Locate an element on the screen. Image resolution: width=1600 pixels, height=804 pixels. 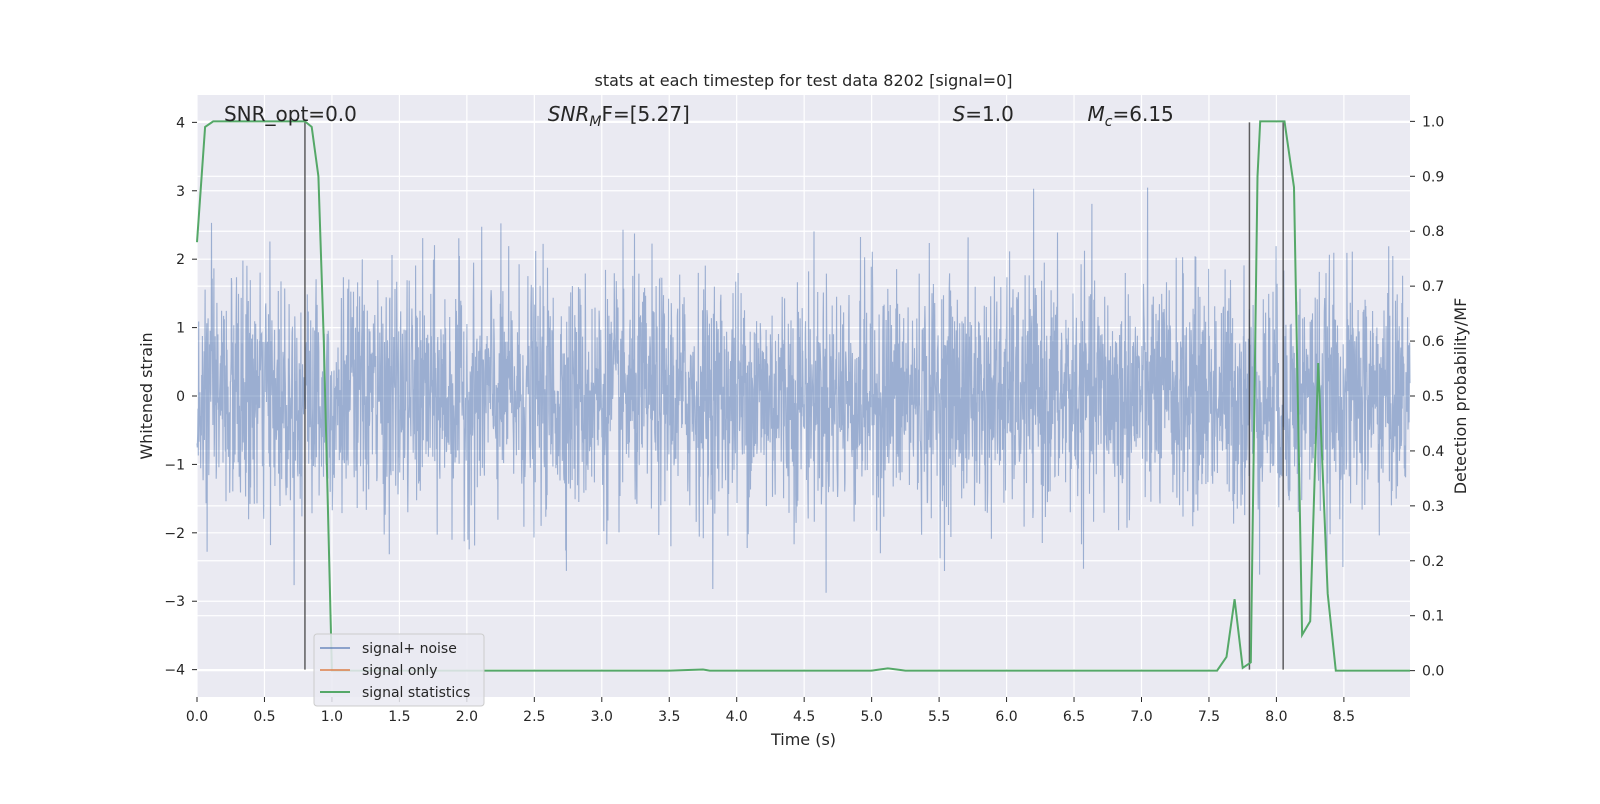
y-tick-label: 2 is located at coordinates (180, 260).